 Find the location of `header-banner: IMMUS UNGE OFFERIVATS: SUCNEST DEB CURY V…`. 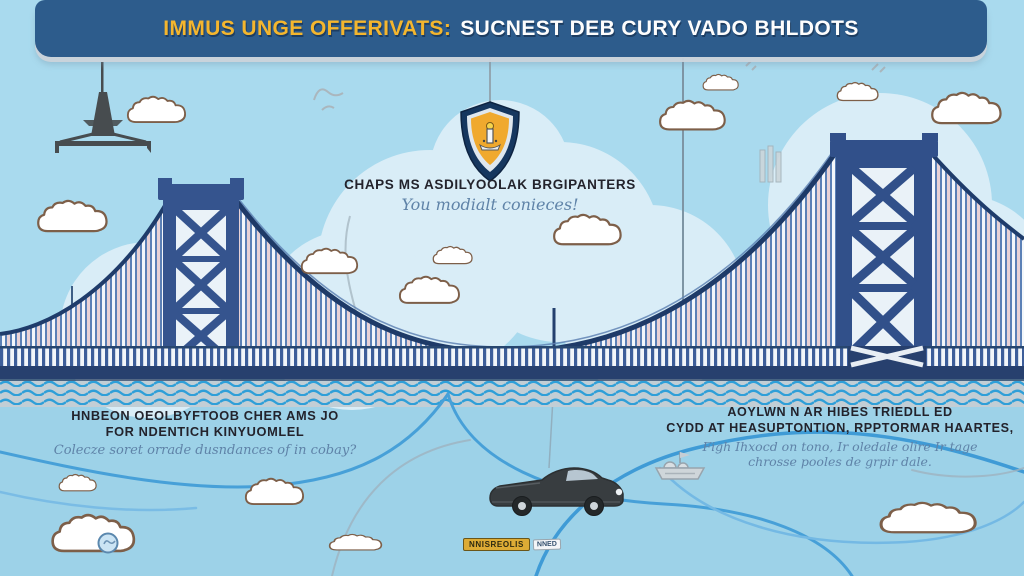

header-banner: IMMUS UNGE OFFERIVATS: SUCNEST DEB CURY V… is located at coordinates (511, 28).